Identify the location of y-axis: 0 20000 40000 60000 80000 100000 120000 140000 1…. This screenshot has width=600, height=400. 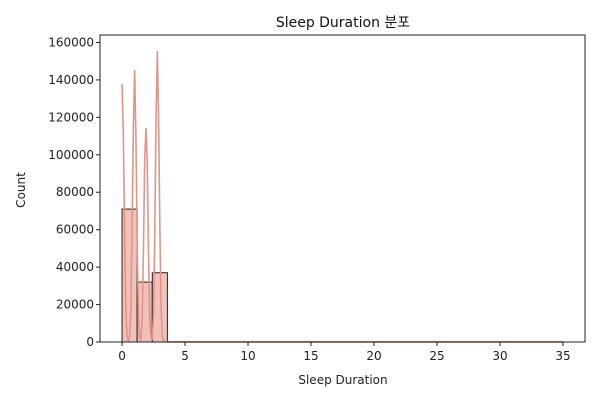
(74, 192).